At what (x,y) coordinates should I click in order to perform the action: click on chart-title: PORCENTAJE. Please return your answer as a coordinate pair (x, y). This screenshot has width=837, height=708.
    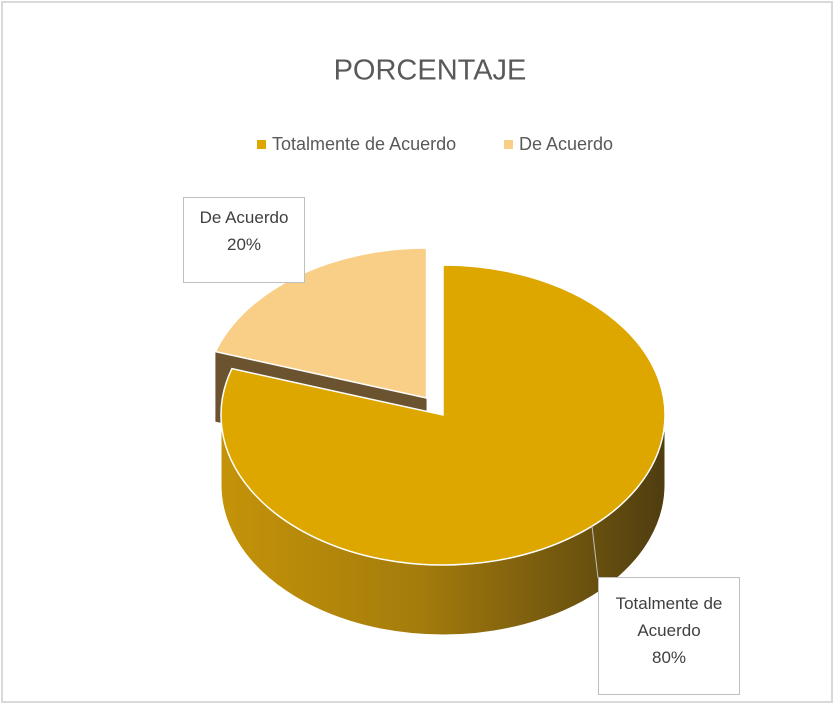
    Looking at the image, I should click on (430, 71).